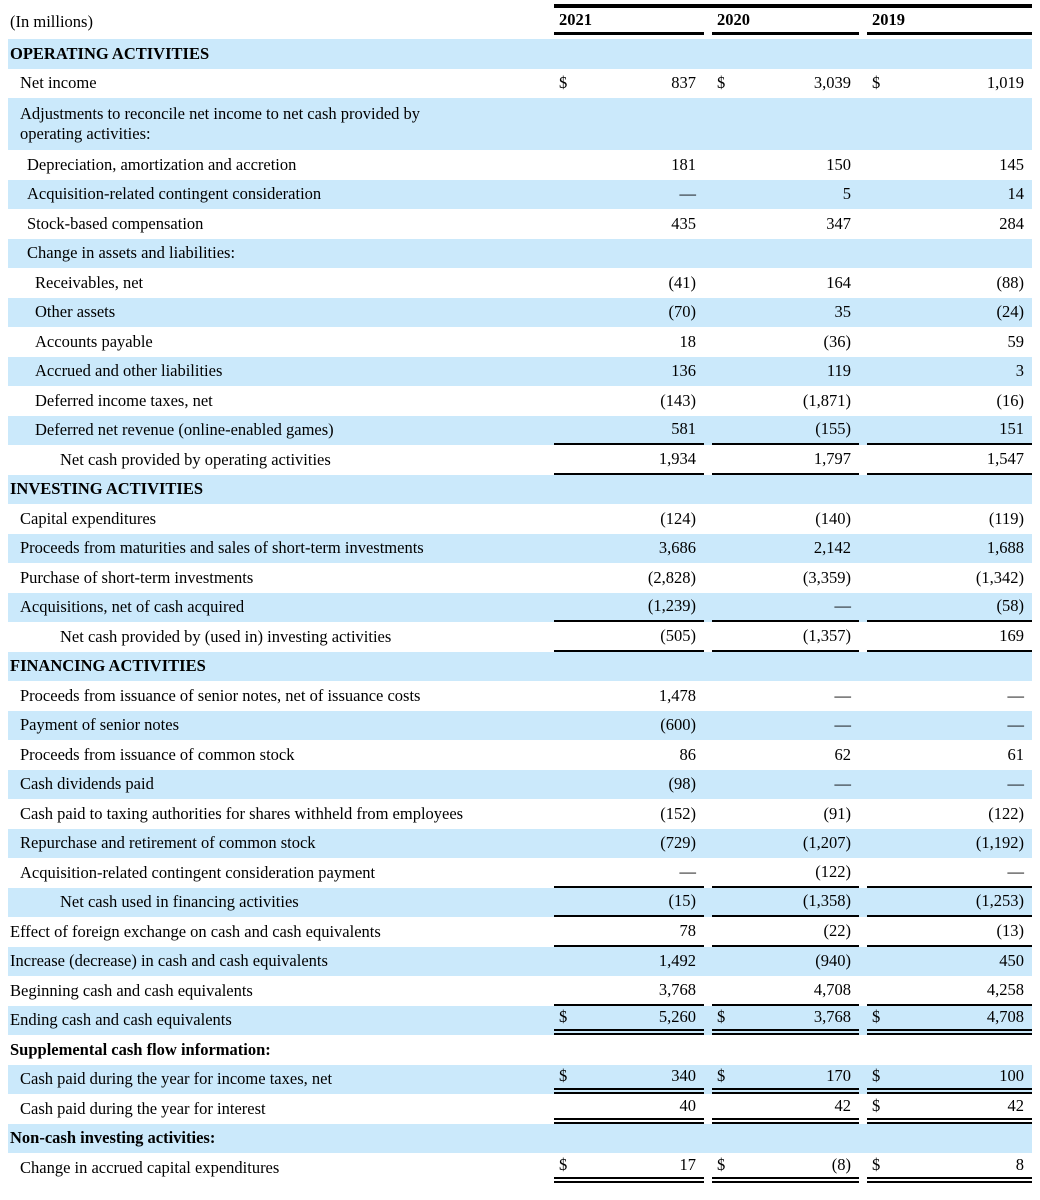  Describe the element at coordinates (1010, 312) in the screenshot. I see `value: (24)` at that location.